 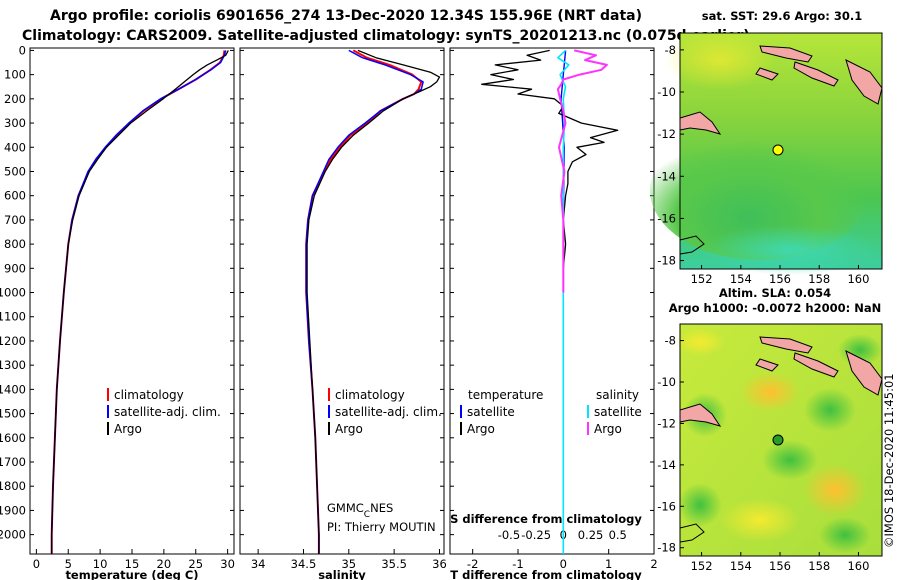 What do you see at coordinates (348, 564) in the screenshot?
I see `x-tick-label: 35` at bounding box center [348, 564].